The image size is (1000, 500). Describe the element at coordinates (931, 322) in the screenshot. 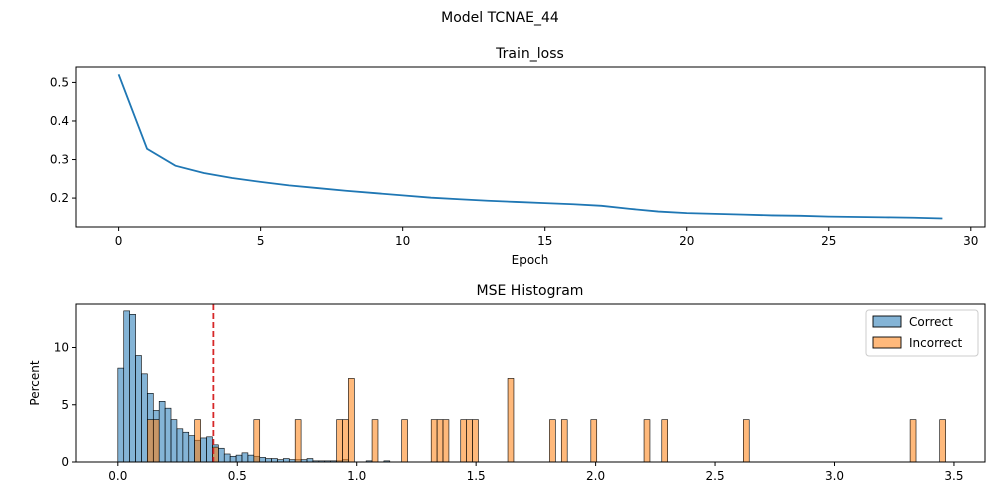

I see `legend-label-correct: Correct` at that location.